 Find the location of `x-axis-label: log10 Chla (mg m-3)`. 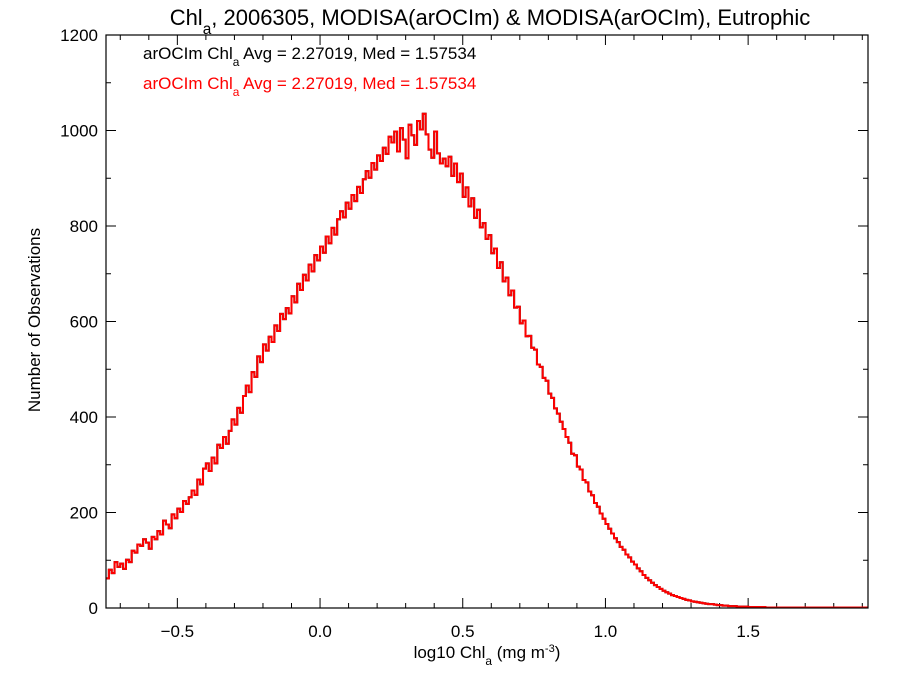

x-axis-label: log10 Chla (mg m-3) is located at coordinates (487, 655).